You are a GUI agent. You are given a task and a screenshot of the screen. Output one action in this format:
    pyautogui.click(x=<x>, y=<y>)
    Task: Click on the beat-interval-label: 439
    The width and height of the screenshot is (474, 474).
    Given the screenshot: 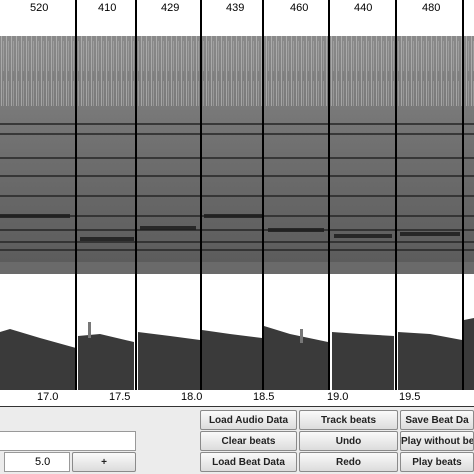 What is the action you would take?
    pyautogui.click(x=235, y=8)
    